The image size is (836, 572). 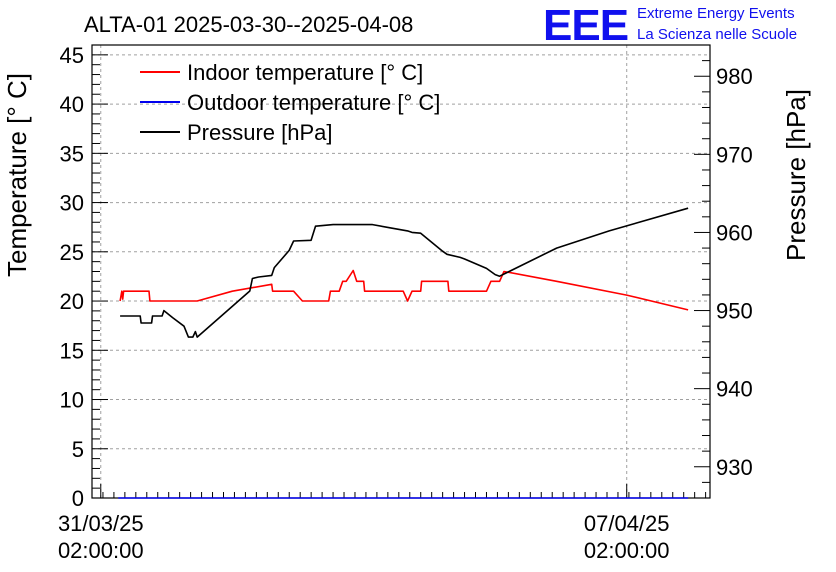 What do you see at coordinates (796, 175) in the screenshot?
I see `right-axis-title: Pressure [hPa]` at bounding box center [796, 175].